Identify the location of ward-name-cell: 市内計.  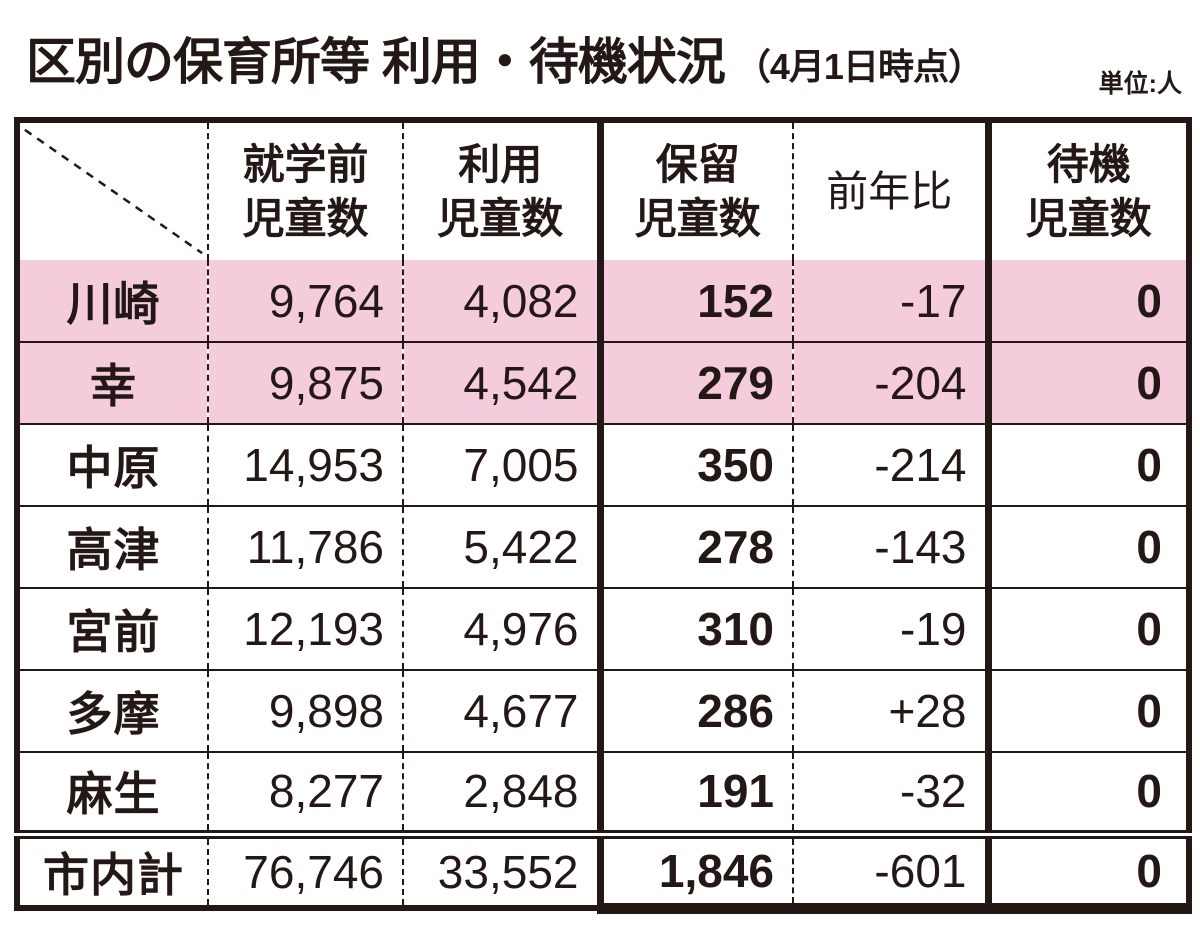
(112, 868).